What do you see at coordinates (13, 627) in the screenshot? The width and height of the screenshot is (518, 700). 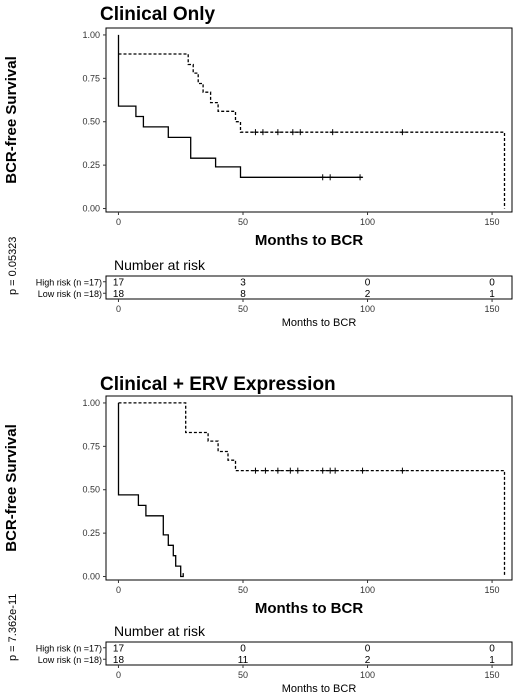 I see `p-value-label: p = 7.362e-11` at bounding box center [13, 627].